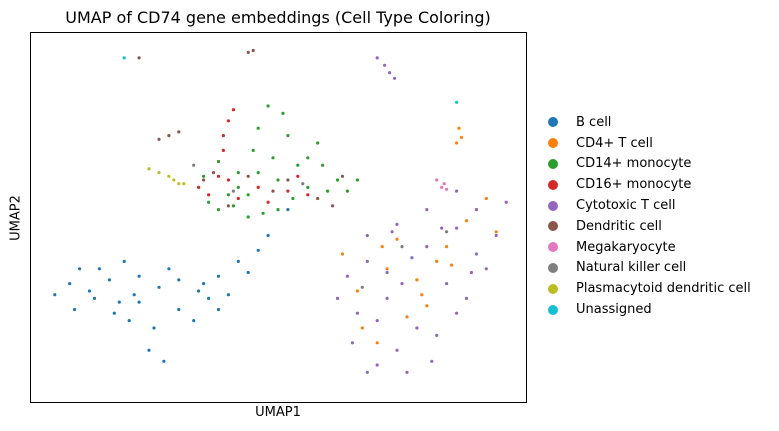  Describe the element at coordinates (648, 184) in the screenshot. I see `legend-item: CD16+ monocyte` at that location.